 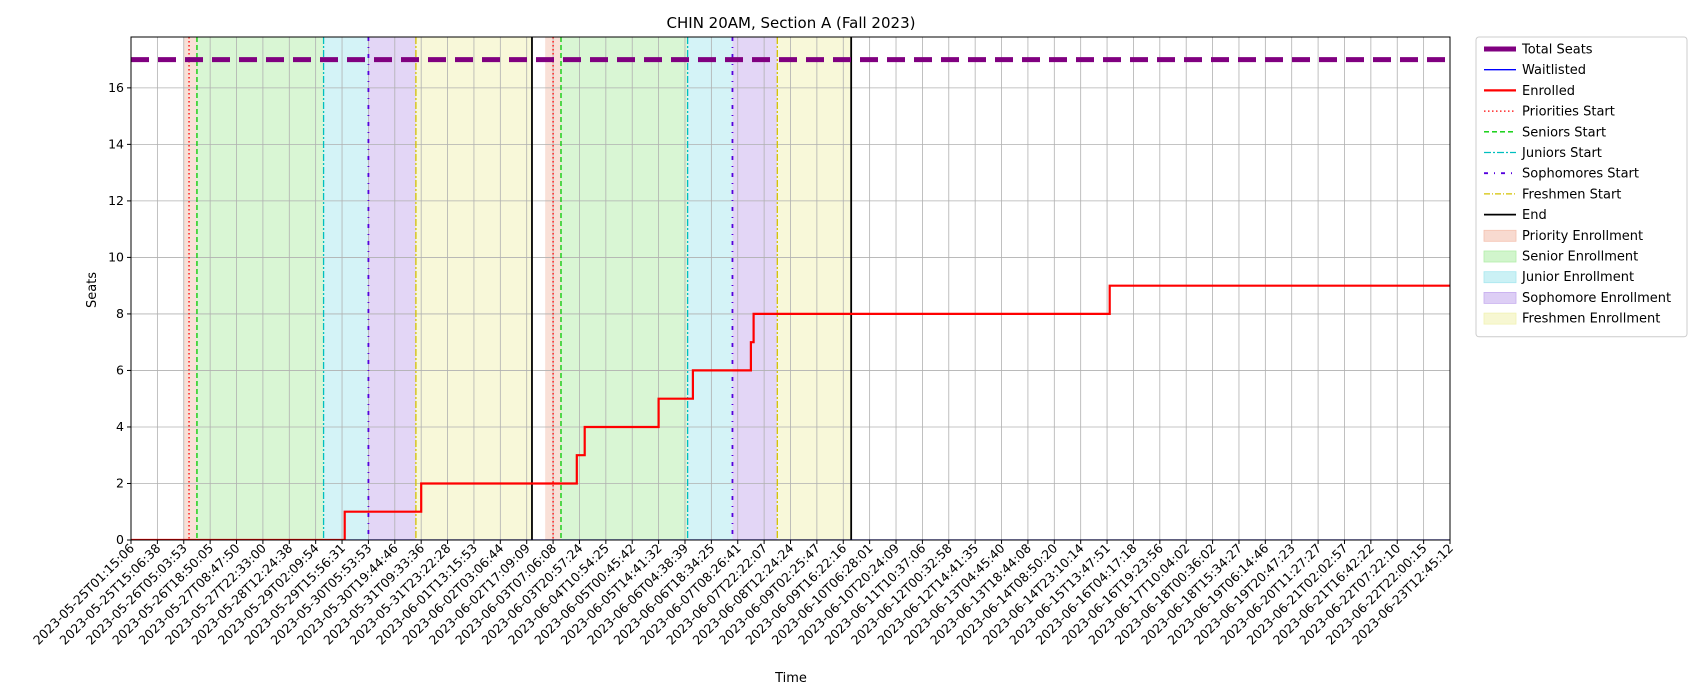 I want to click on y-tick-label: 6, so click(x=120, y=369).